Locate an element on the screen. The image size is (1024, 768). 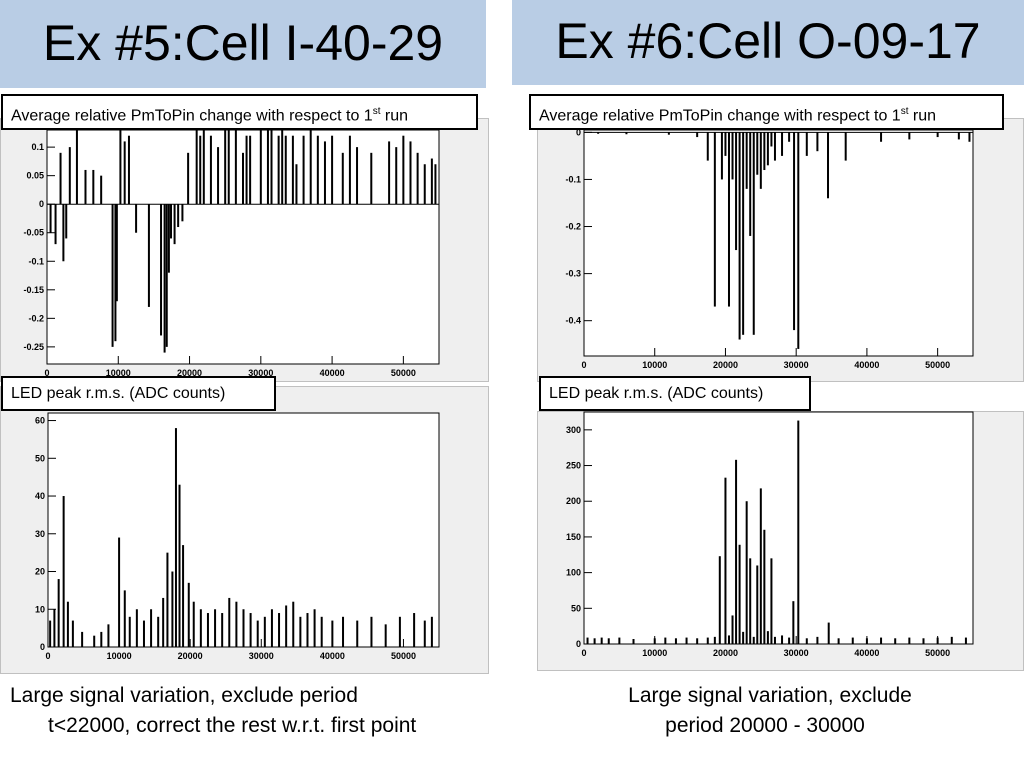
caption-right-line2: period 20000 - 30000 is located at coordinates (765, 725).